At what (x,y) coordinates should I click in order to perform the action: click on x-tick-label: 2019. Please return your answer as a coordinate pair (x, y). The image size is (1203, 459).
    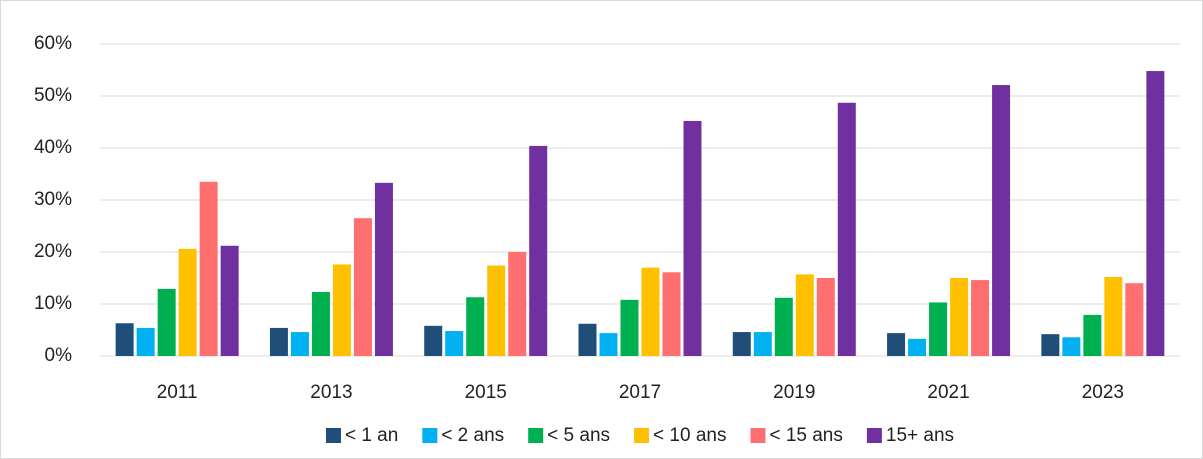
    Looking at the image, I should click on (794, 392).